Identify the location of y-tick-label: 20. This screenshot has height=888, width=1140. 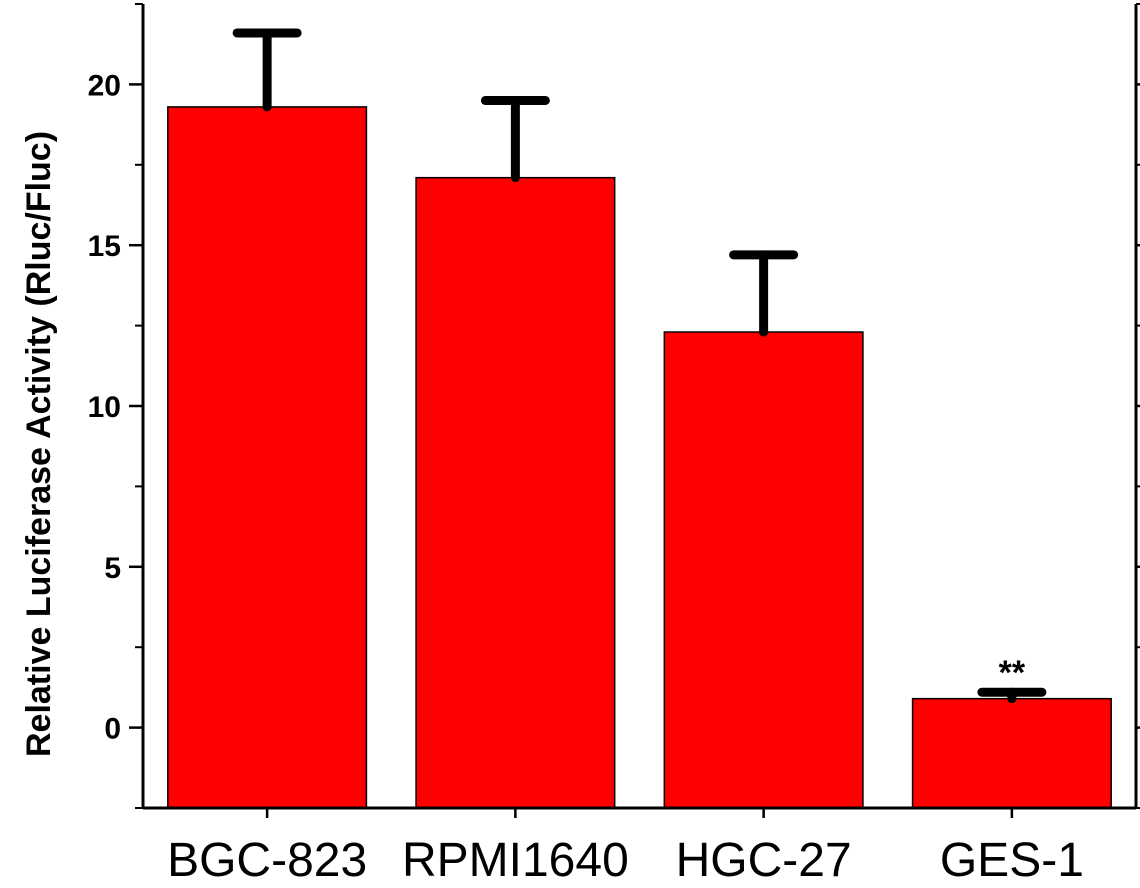
(104, 85).